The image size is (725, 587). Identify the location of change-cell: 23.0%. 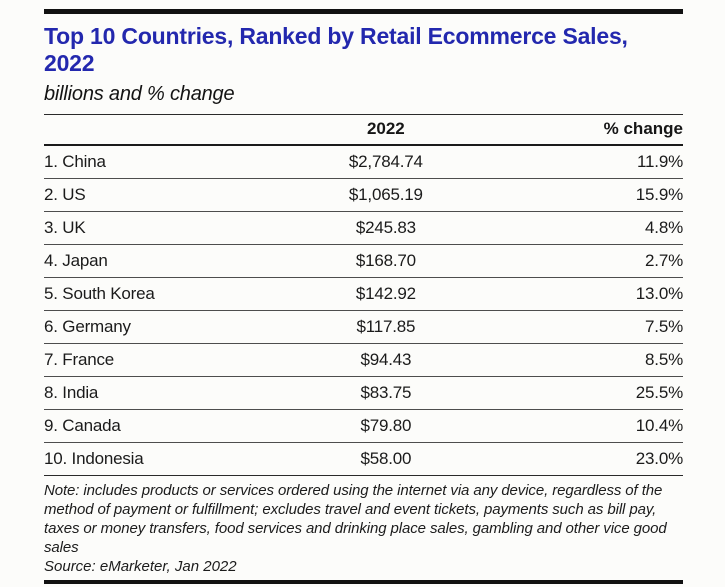
(583, 459).